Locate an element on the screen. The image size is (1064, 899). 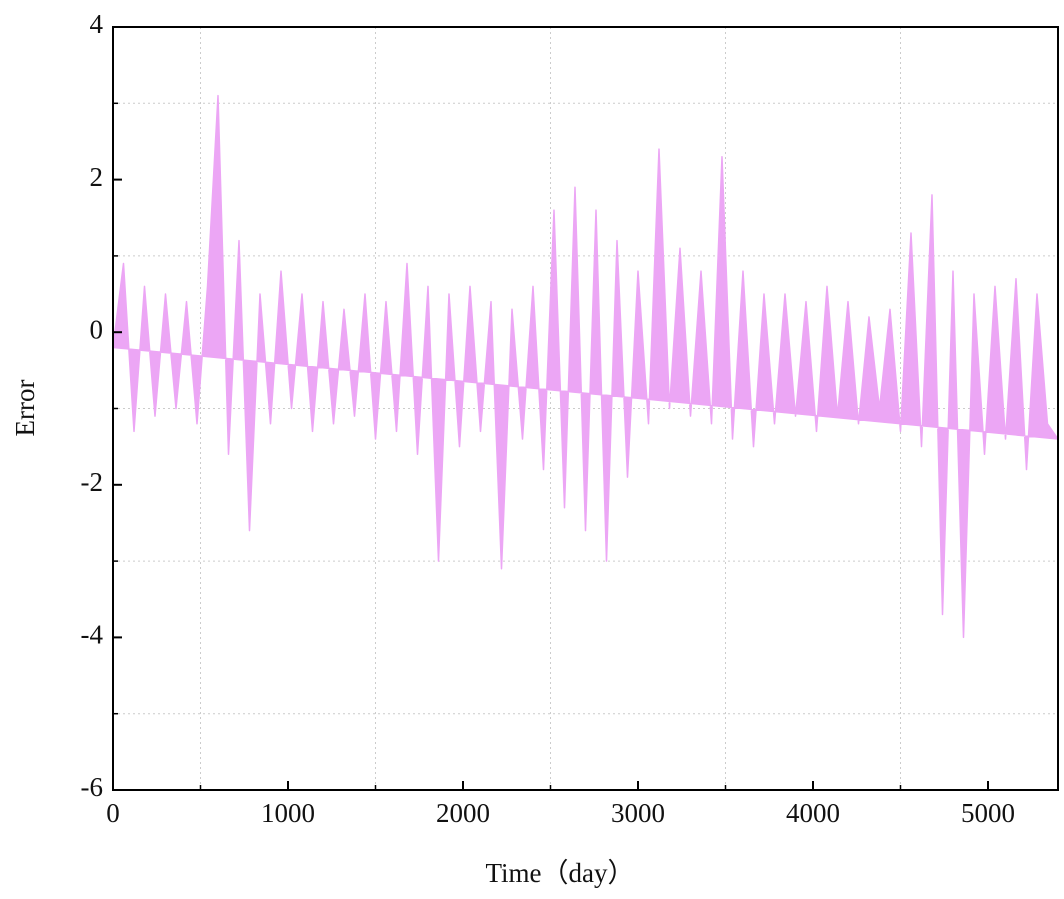
x-tick-label: 3000 is located at coordinates (638, 813).